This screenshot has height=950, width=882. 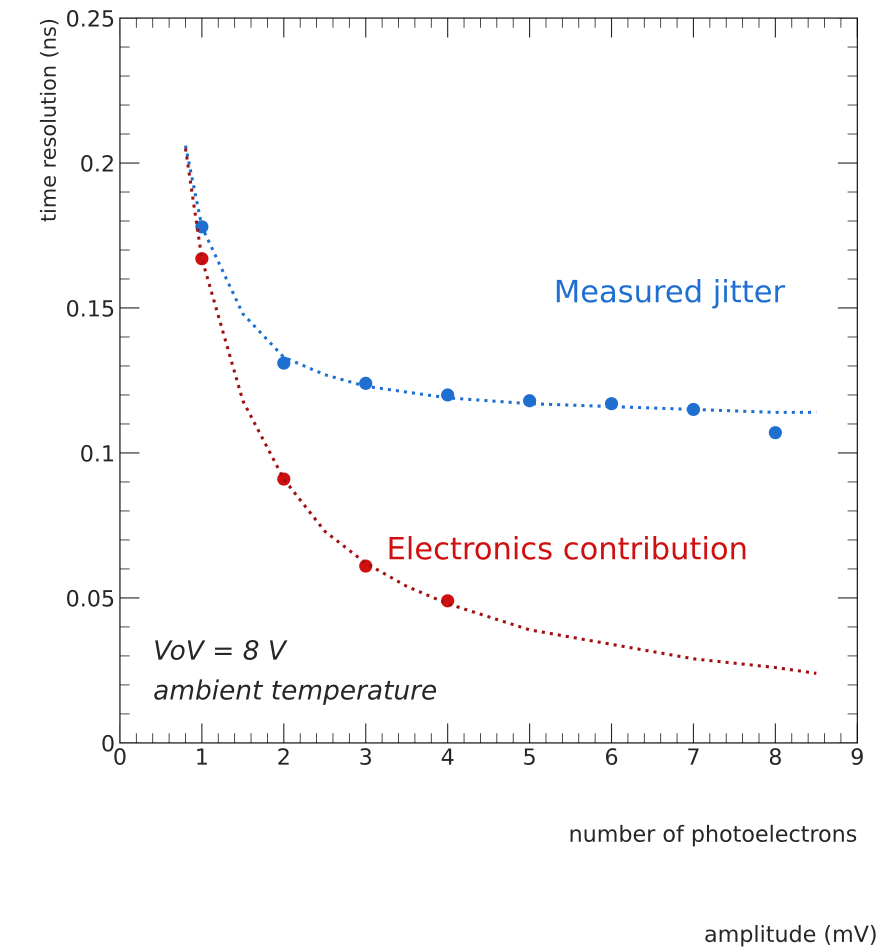 What do you see at coordinates (366, 756) in the screenshot?
I see `x-tick-label: 3` at bounding box center [366, 756].